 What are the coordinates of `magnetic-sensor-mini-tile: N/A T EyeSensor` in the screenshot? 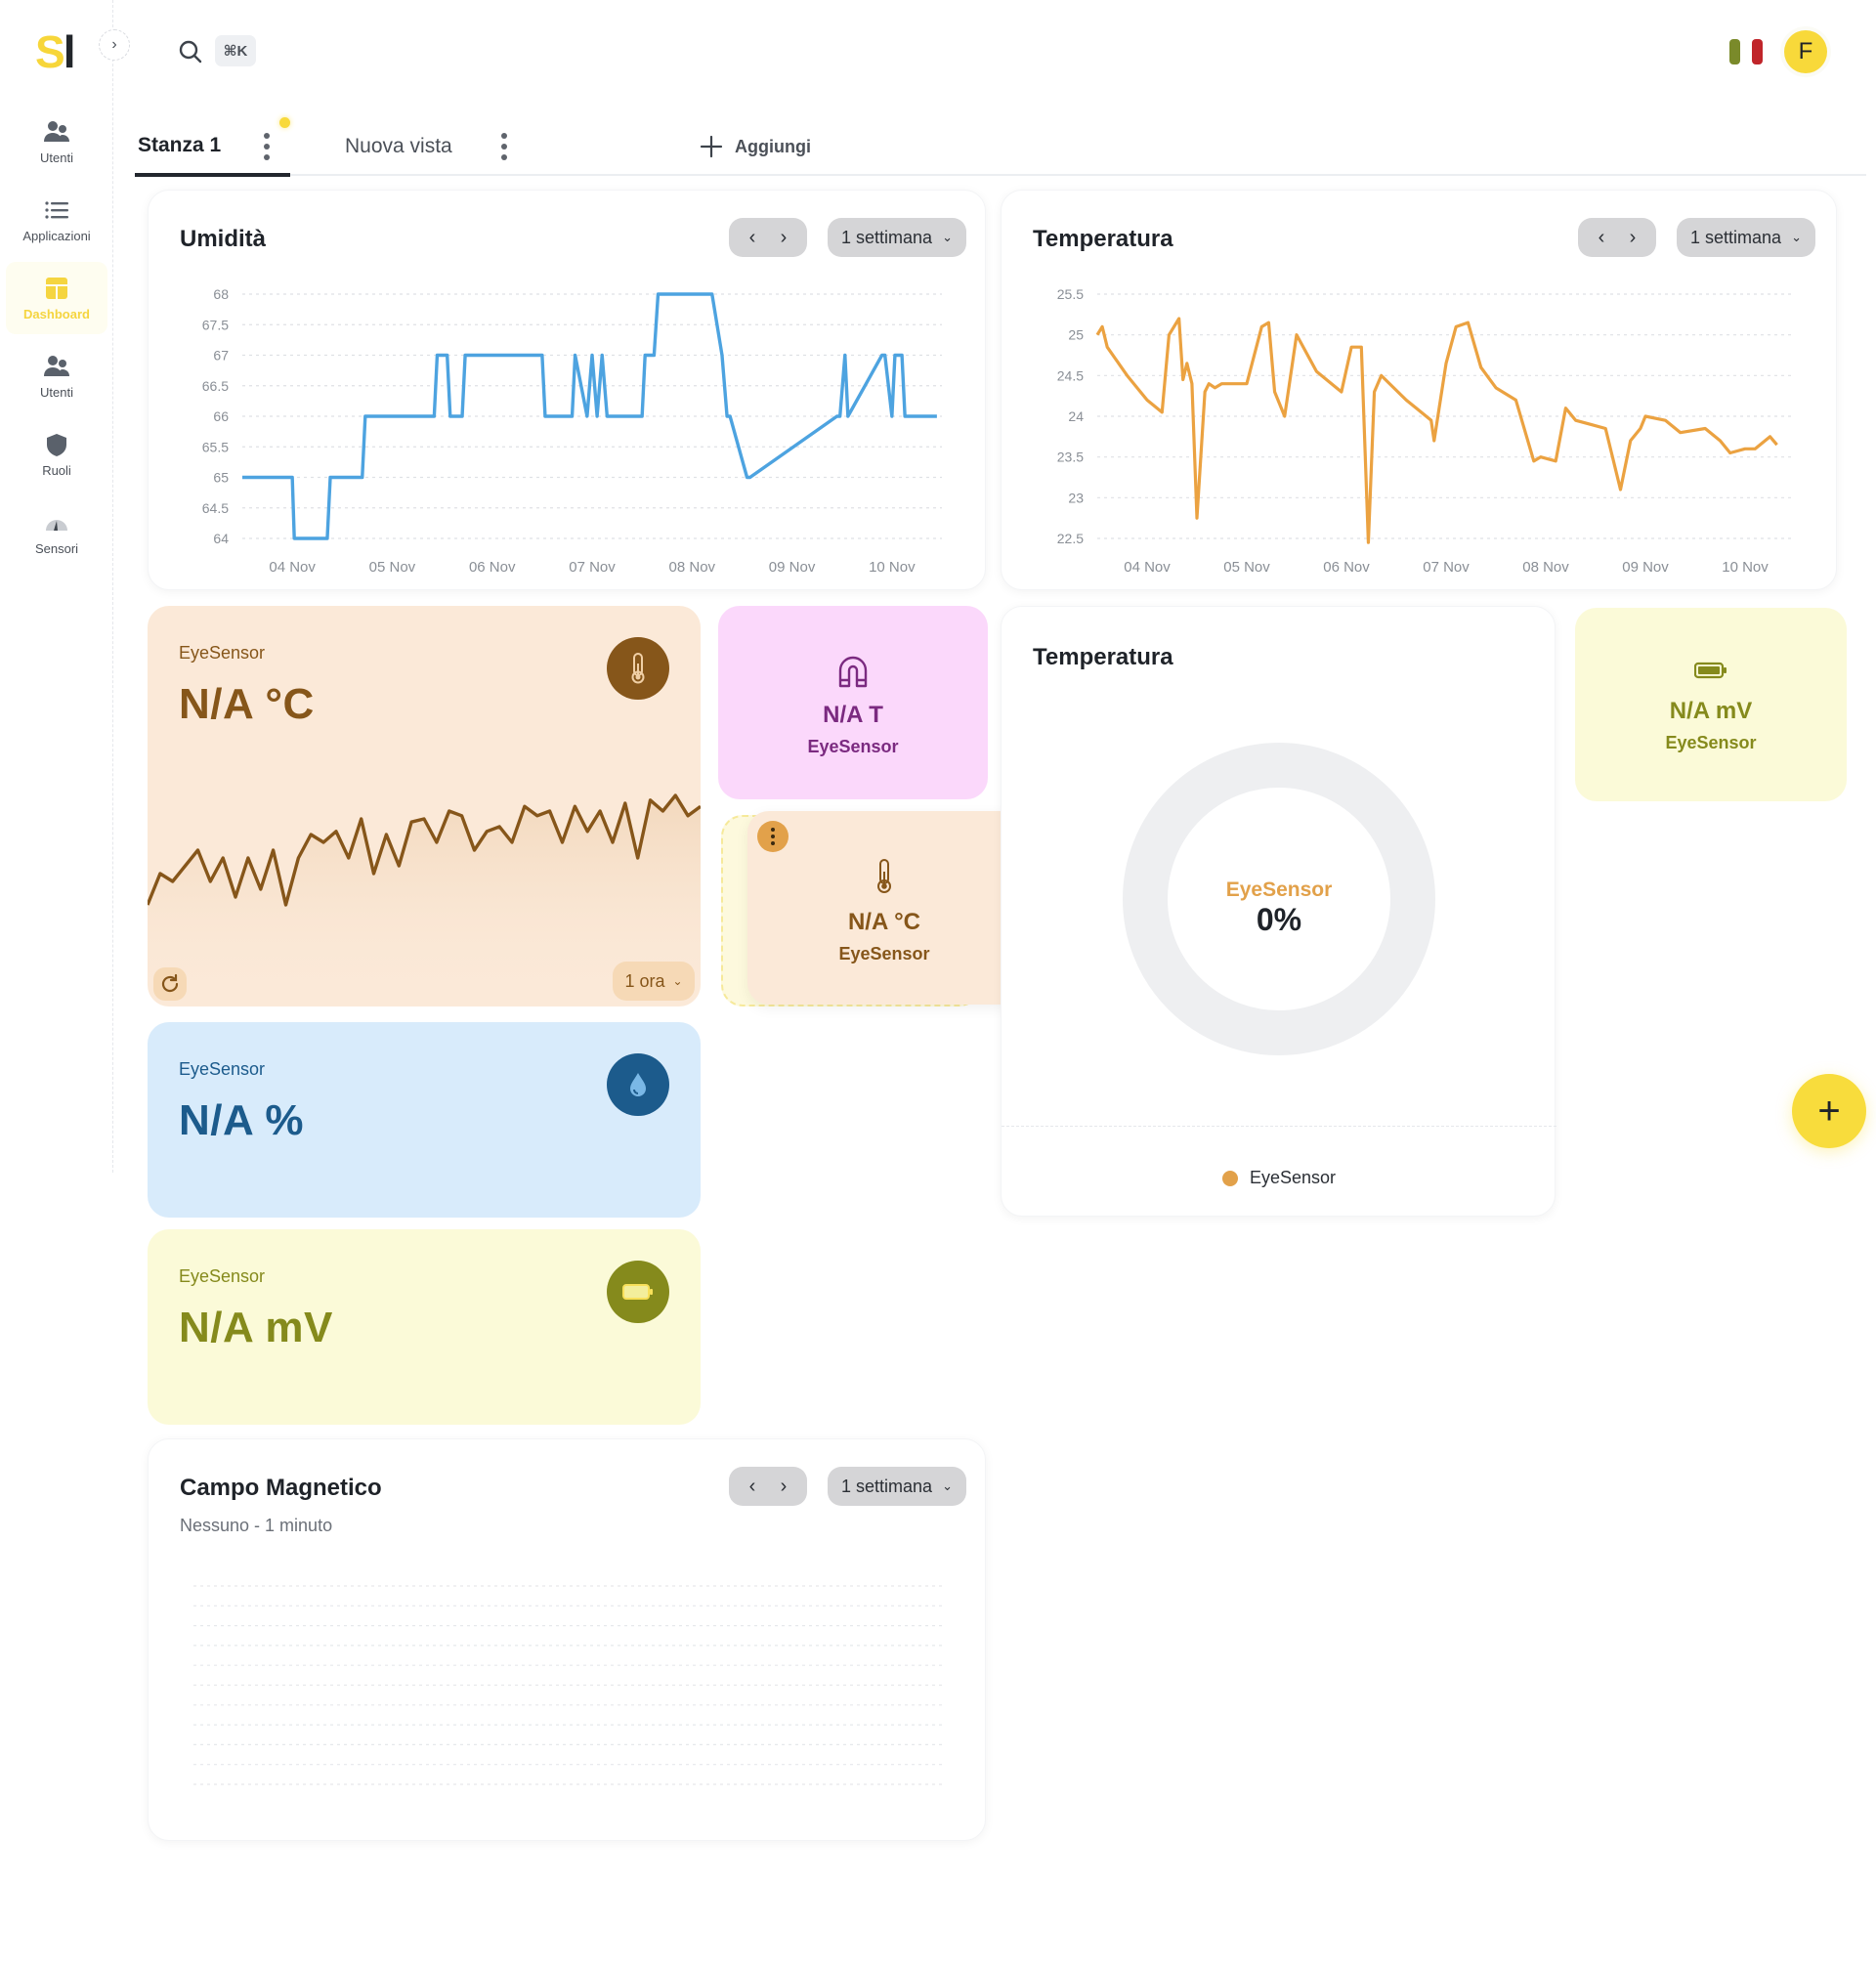 It's located at (853, 702).